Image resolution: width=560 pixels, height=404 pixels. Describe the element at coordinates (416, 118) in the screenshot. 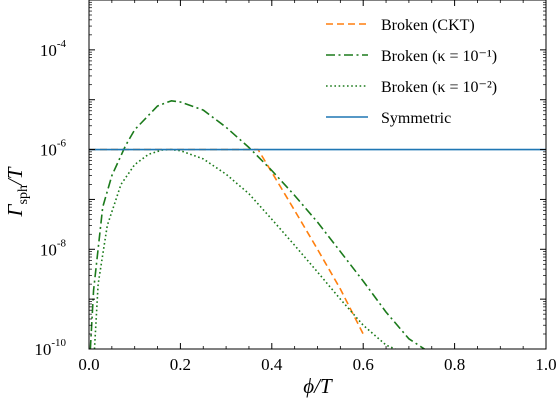

I see `legend-label-4: Symmetric` at that location.